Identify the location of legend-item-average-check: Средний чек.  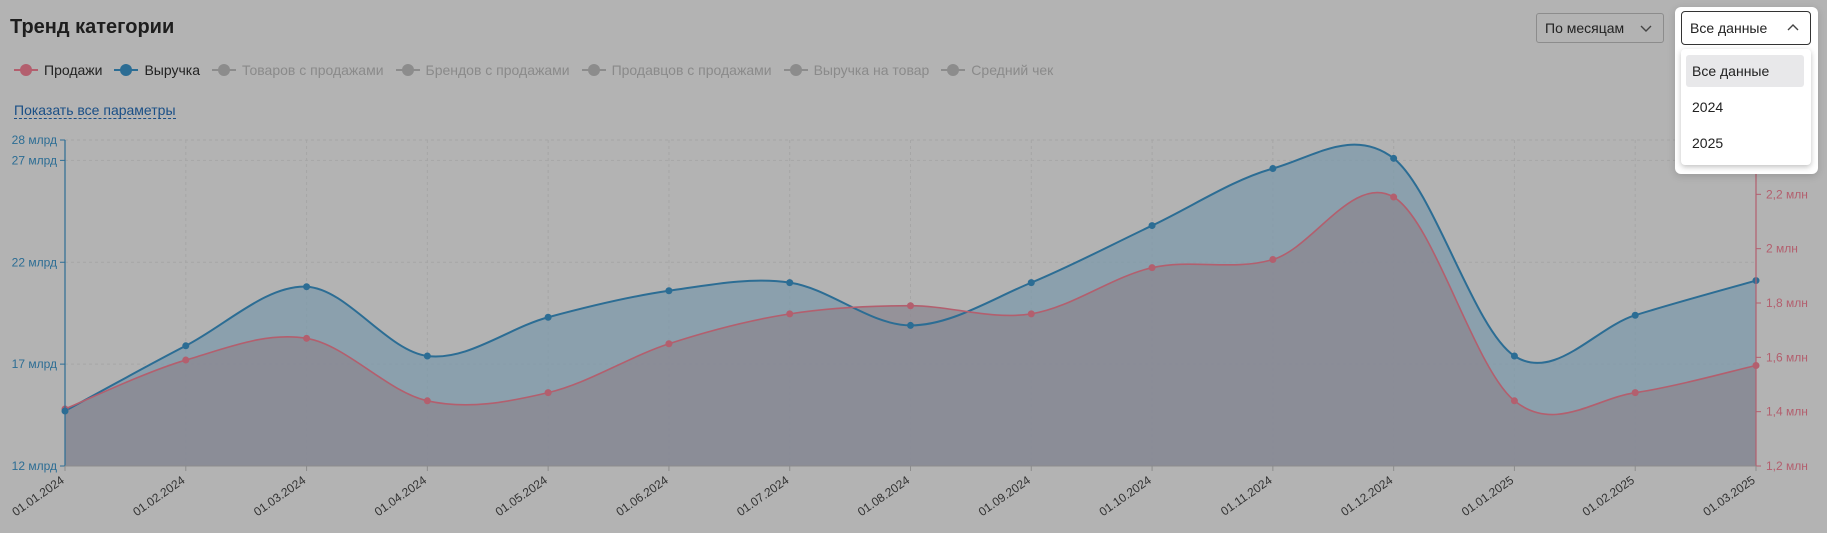
(997, 70).